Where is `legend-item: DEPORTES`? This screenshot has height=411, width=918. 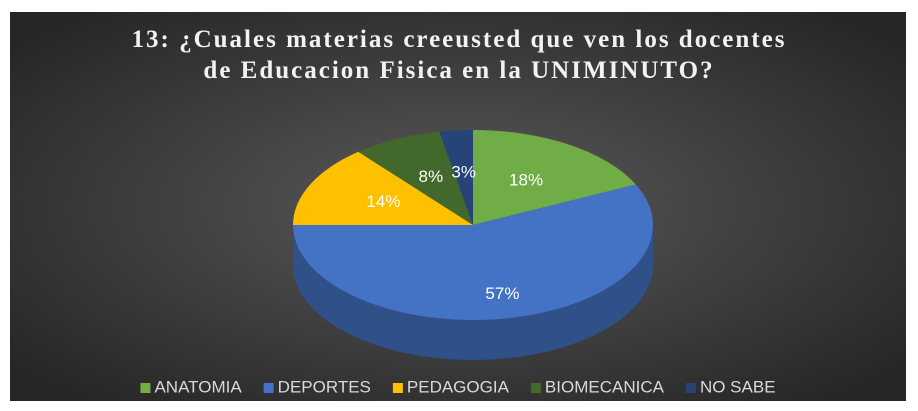 legend-item: DEPORTES is located at coordinates (317, 386).